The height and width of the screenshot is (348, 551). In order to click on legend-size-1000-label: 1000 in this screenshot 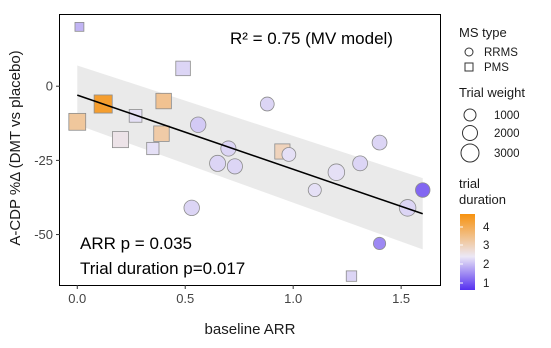, I will do `click(507, 116)`.